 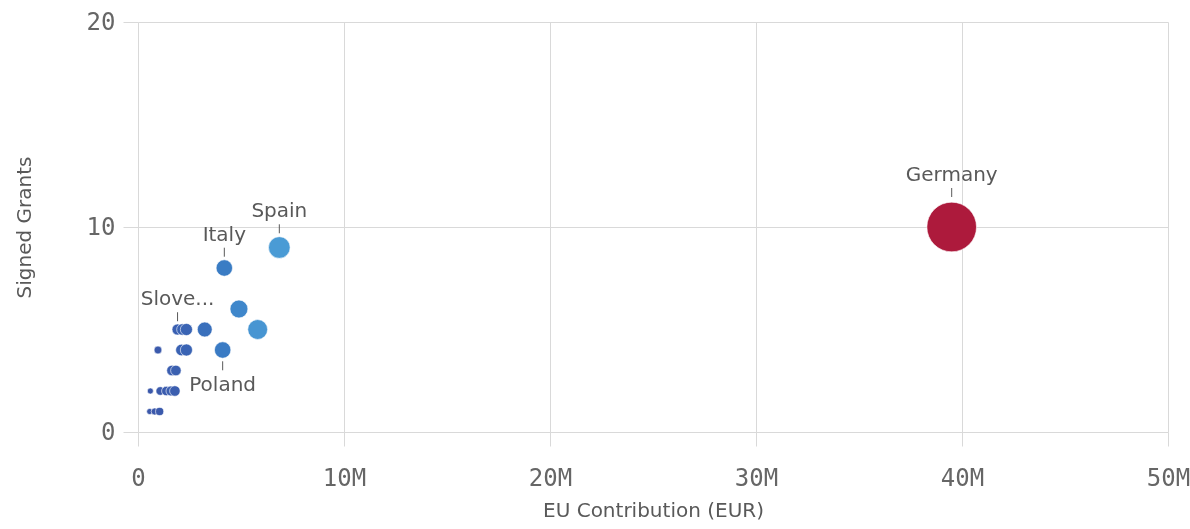 What do you see at coordinates (224, 233) in the screenshot?
I see `annotation: Italy` at bounding box center [224, 233].